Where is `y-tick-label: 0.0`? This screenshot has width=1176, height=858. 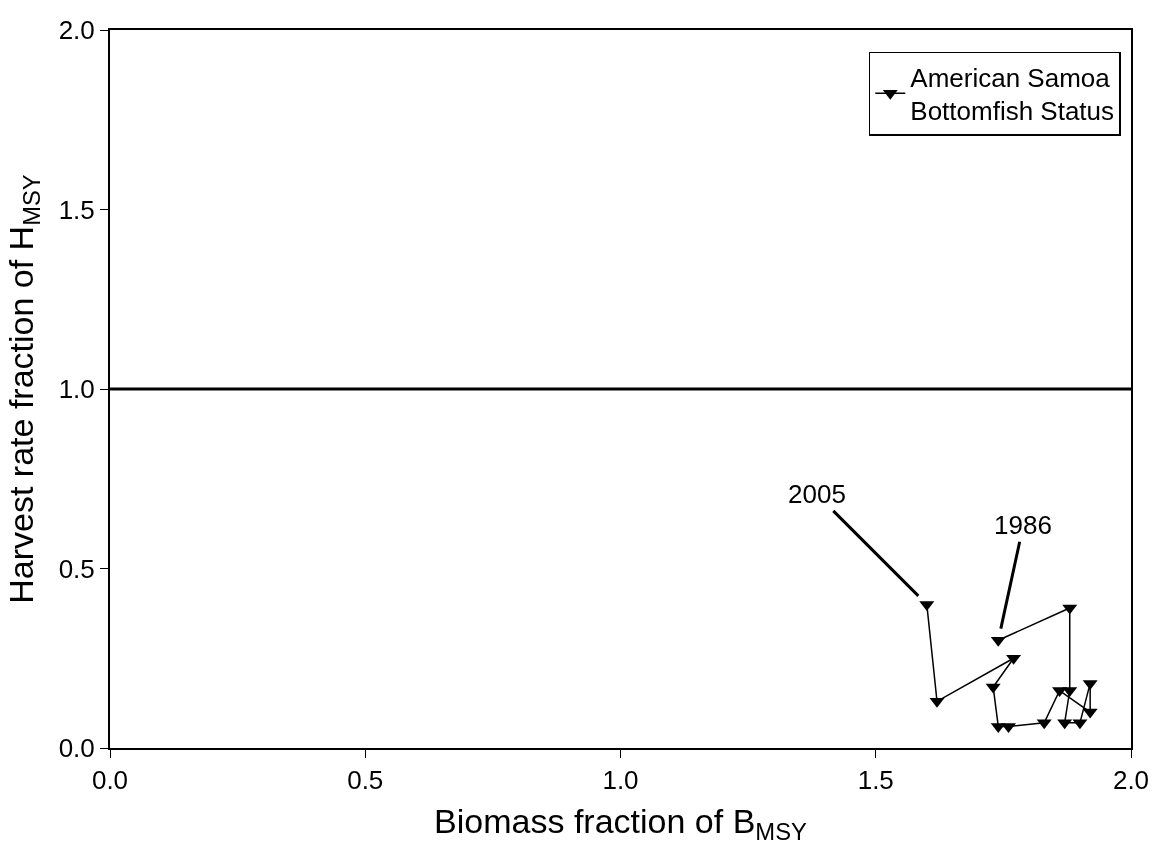 y-tick-label: 0.0 is located at coordinates (76, 748).